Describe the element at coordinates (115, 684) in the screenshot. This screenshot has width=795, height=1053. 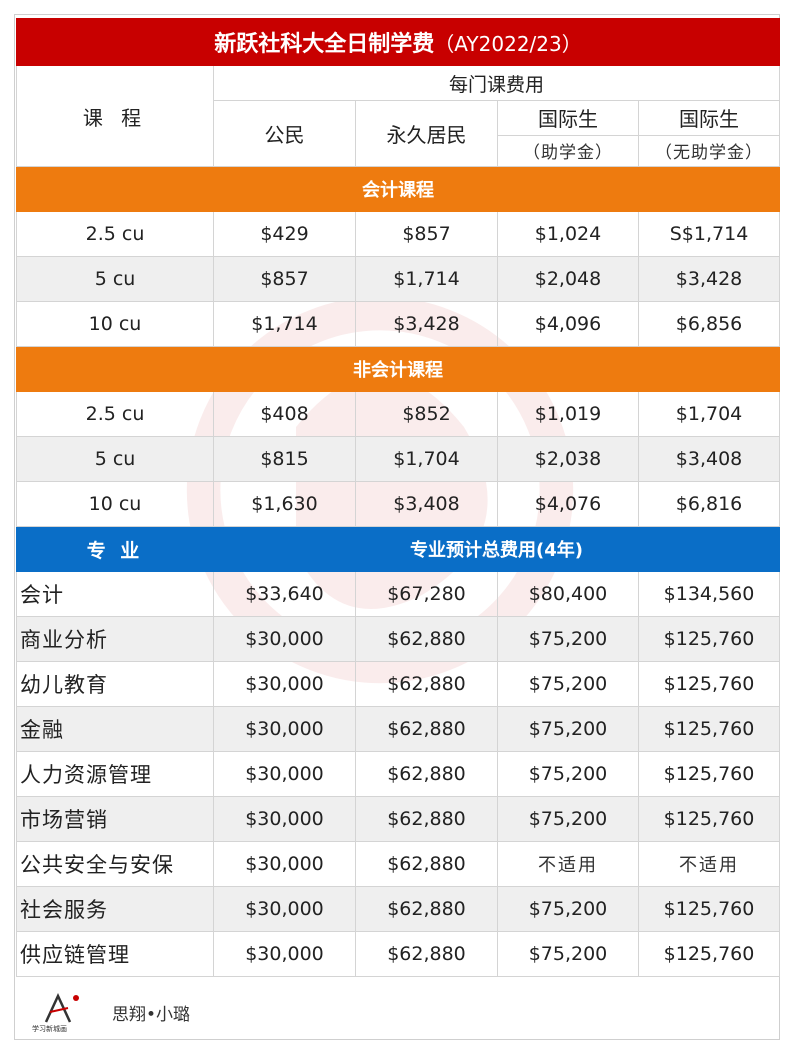
I see `major-name: 幼儿教育` at that location.